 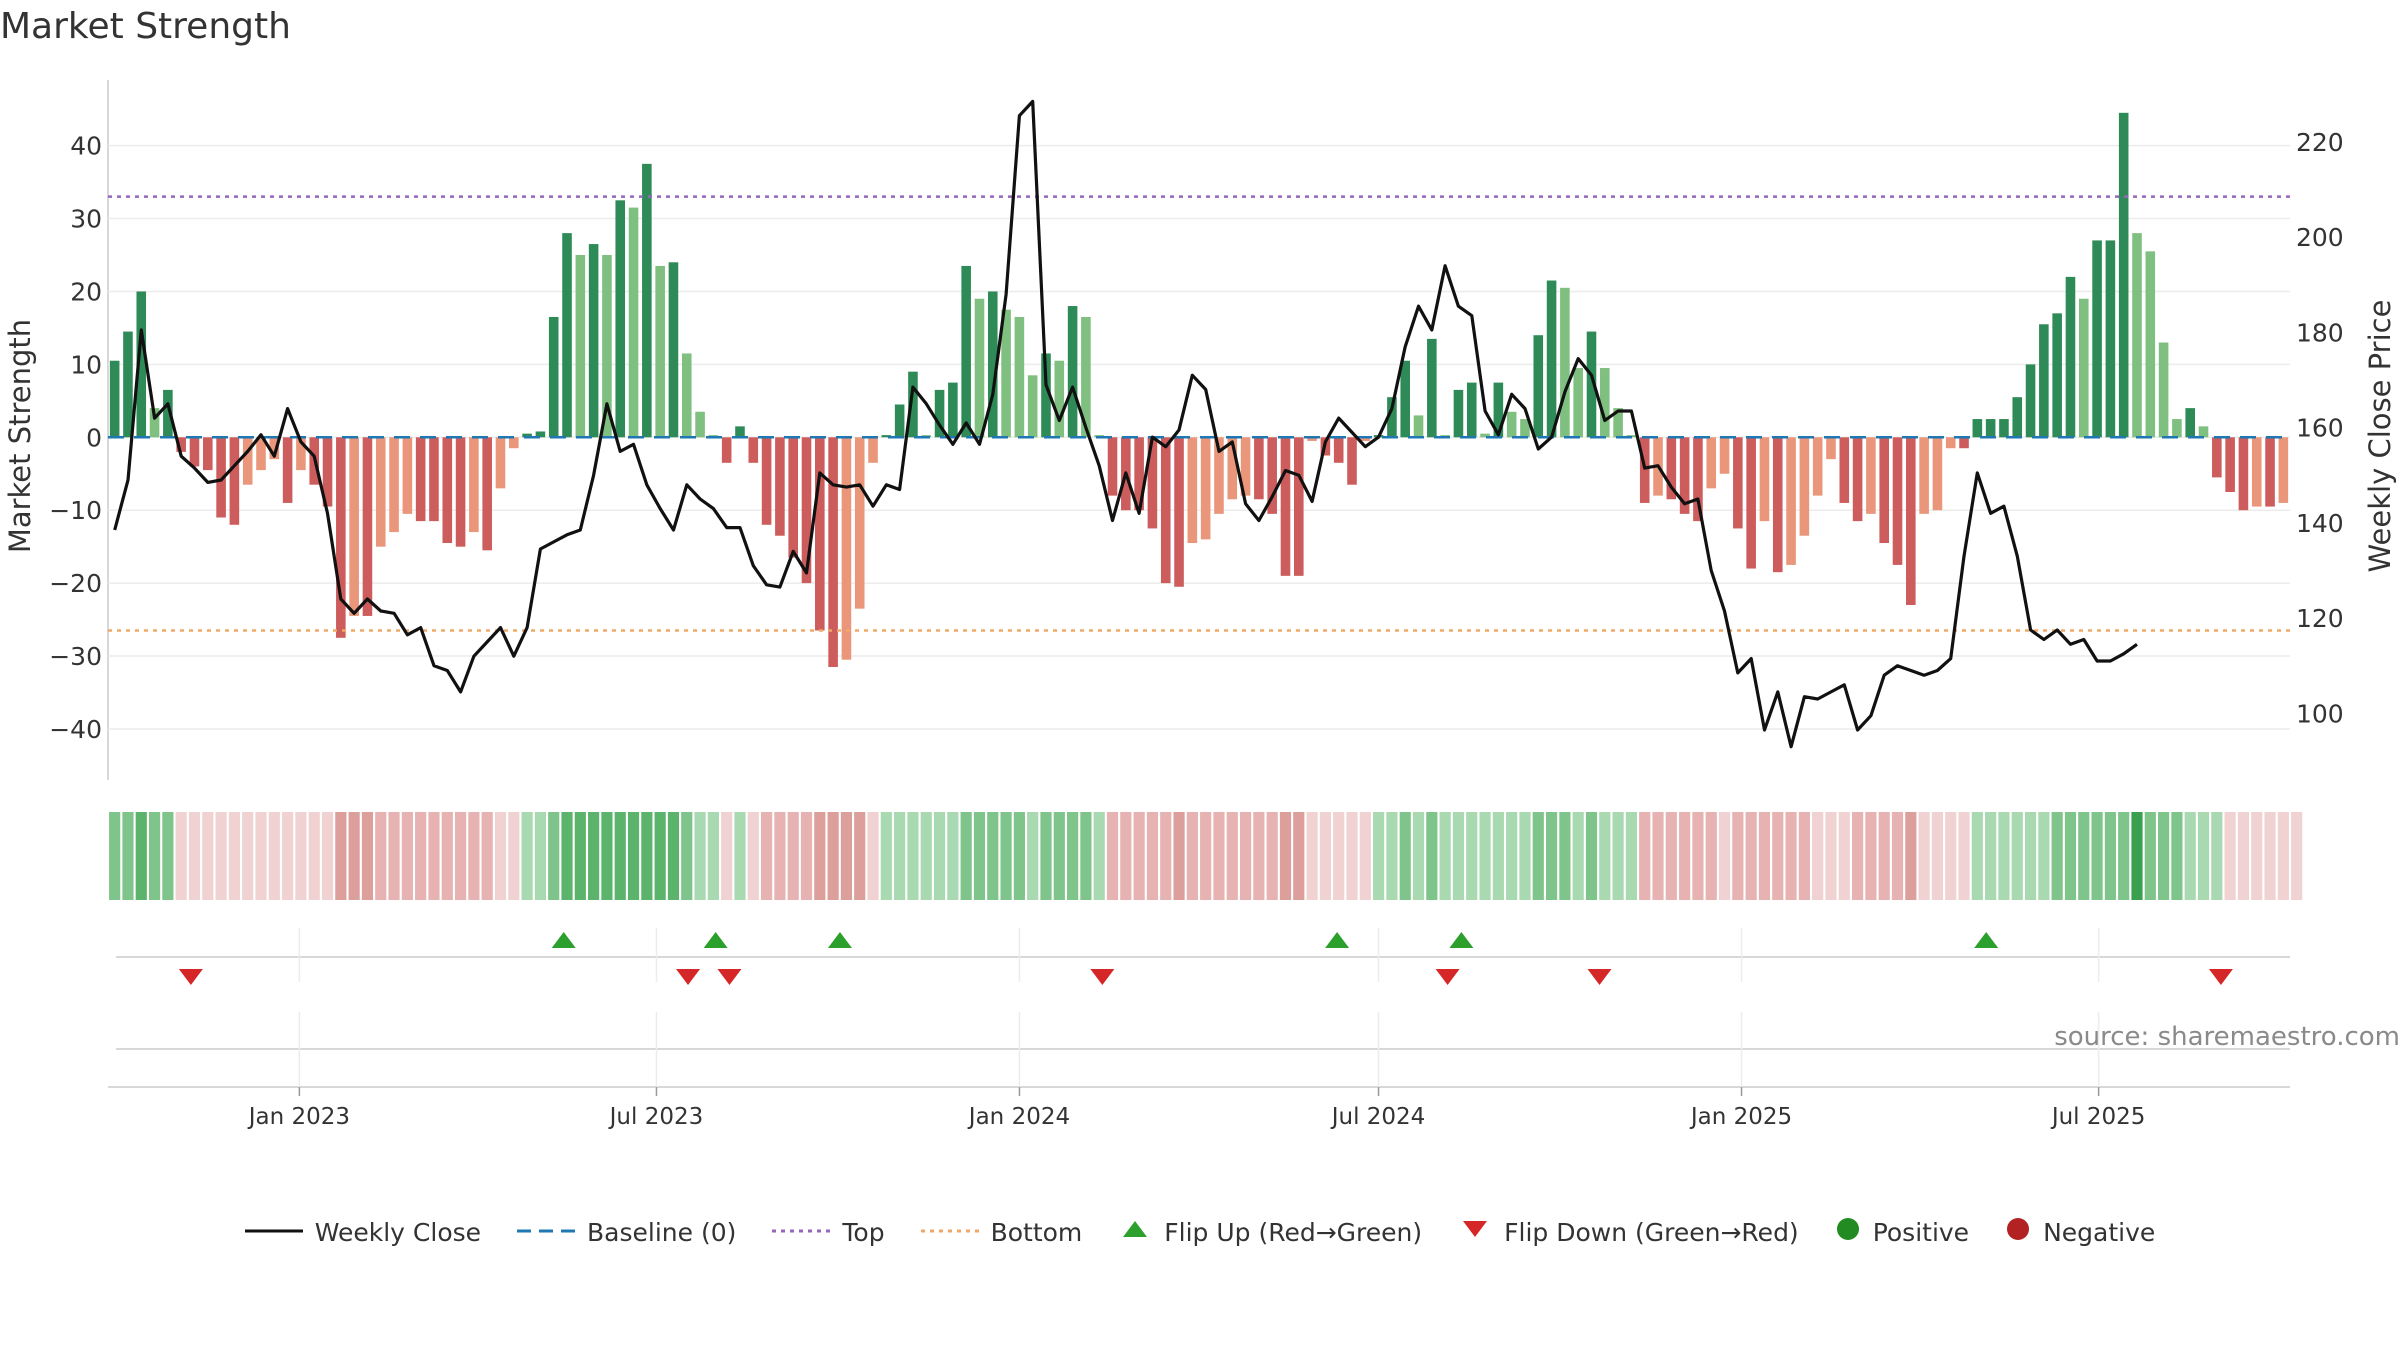 I want to click on y2-tick-label: 100, so click(x=2320, y=713).